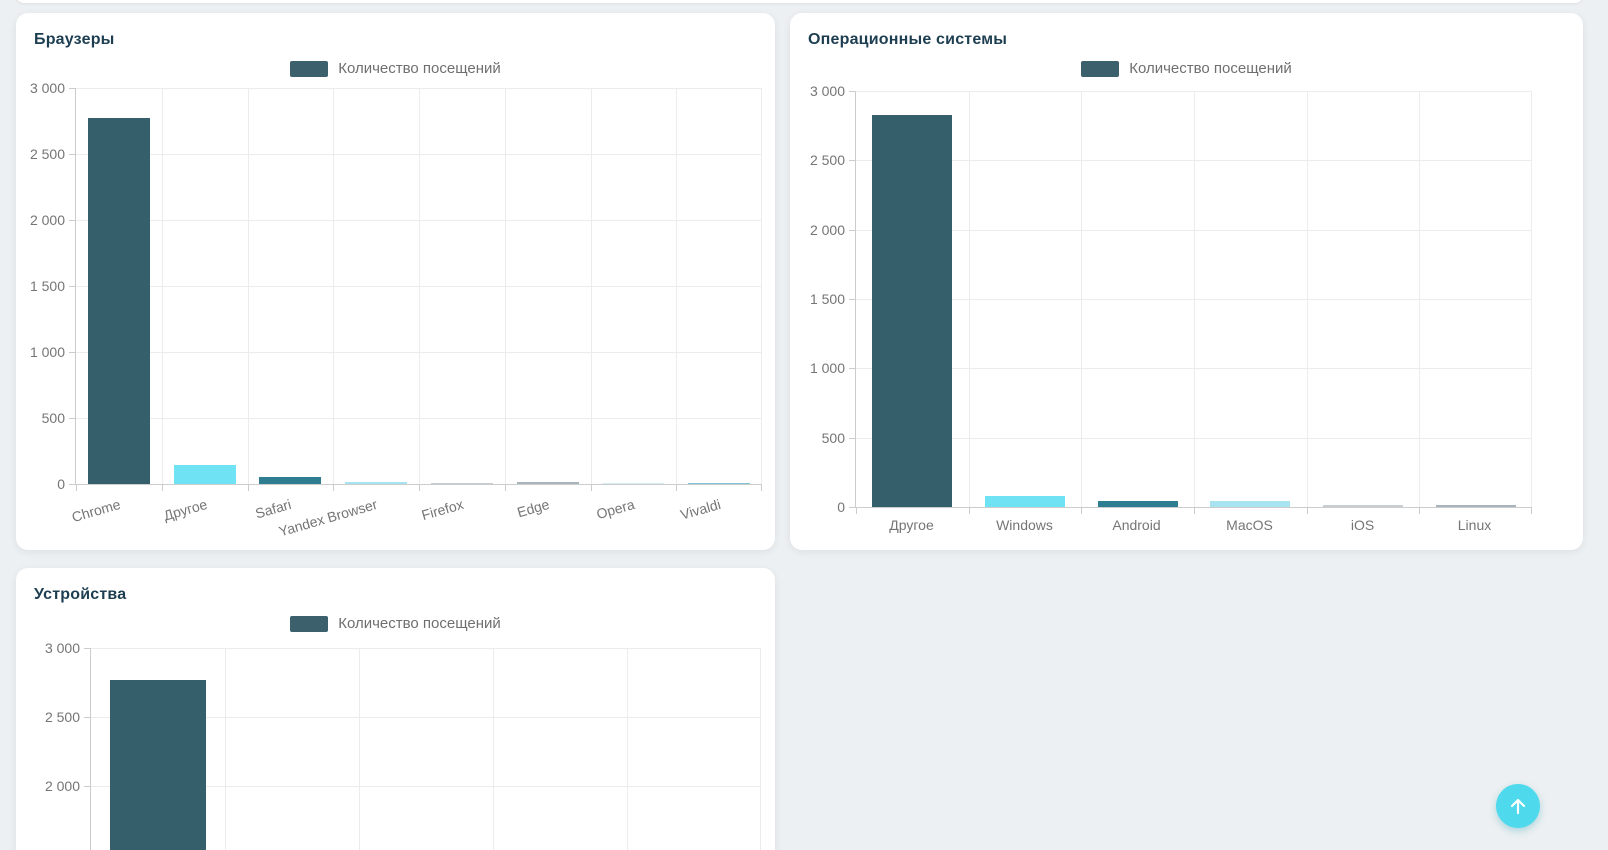 The image size is (1608, 850). I want to click on legend-devices: Количество посещений, so click(395, 623).